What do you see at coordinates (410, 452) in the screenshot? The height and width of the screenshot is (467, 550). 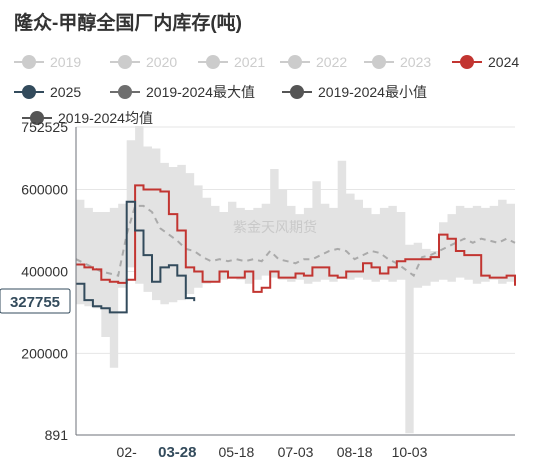 I see `x-tick-label: 10-03` at bounding box center [410, 452].